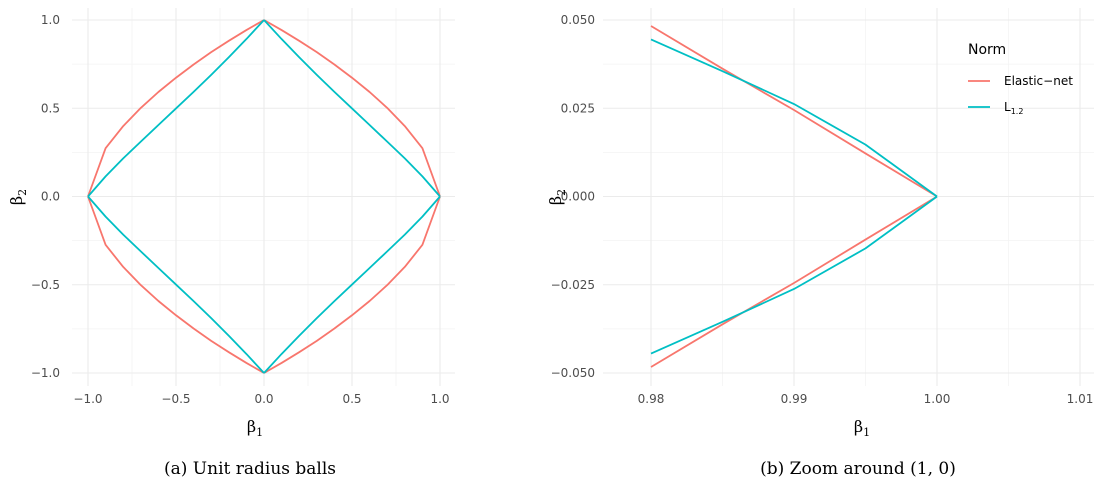  What do you see at coordinates (250, 469) in the screenshot?
I see `panel-a-caption: (a) Unit radius balls` at bounding box center [250, 469].